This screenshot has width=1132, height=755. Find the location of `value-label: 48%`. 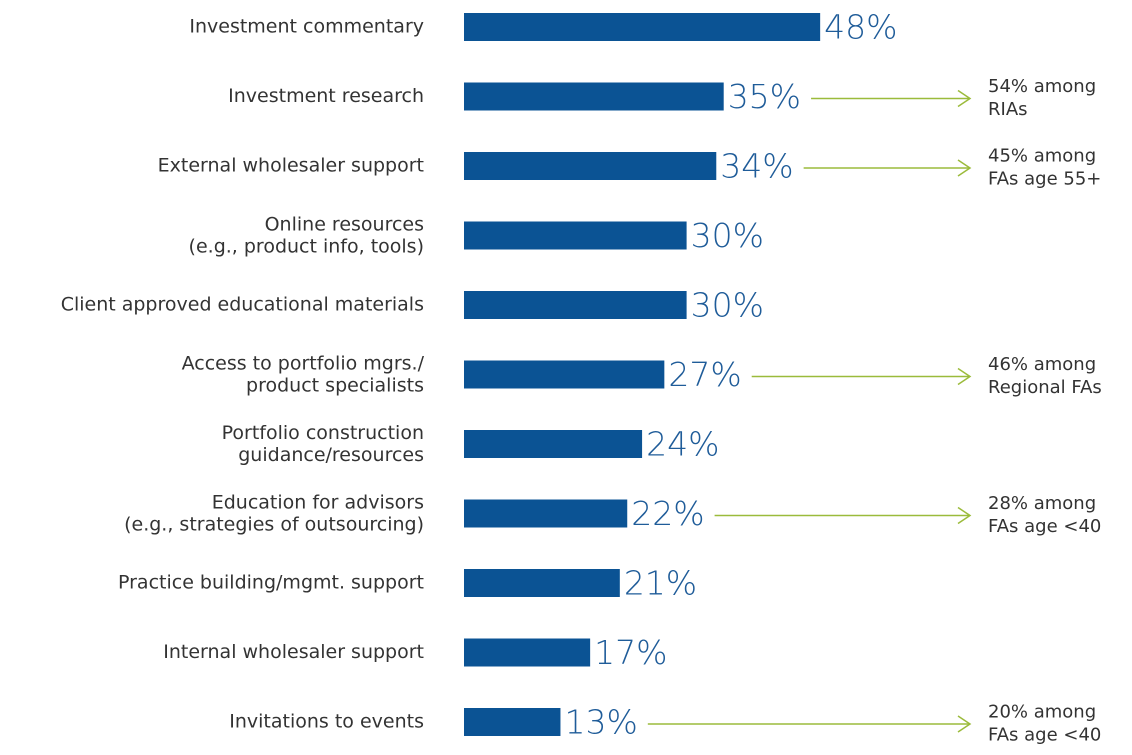

value-label: 48% is located at coordinates (860, 27).